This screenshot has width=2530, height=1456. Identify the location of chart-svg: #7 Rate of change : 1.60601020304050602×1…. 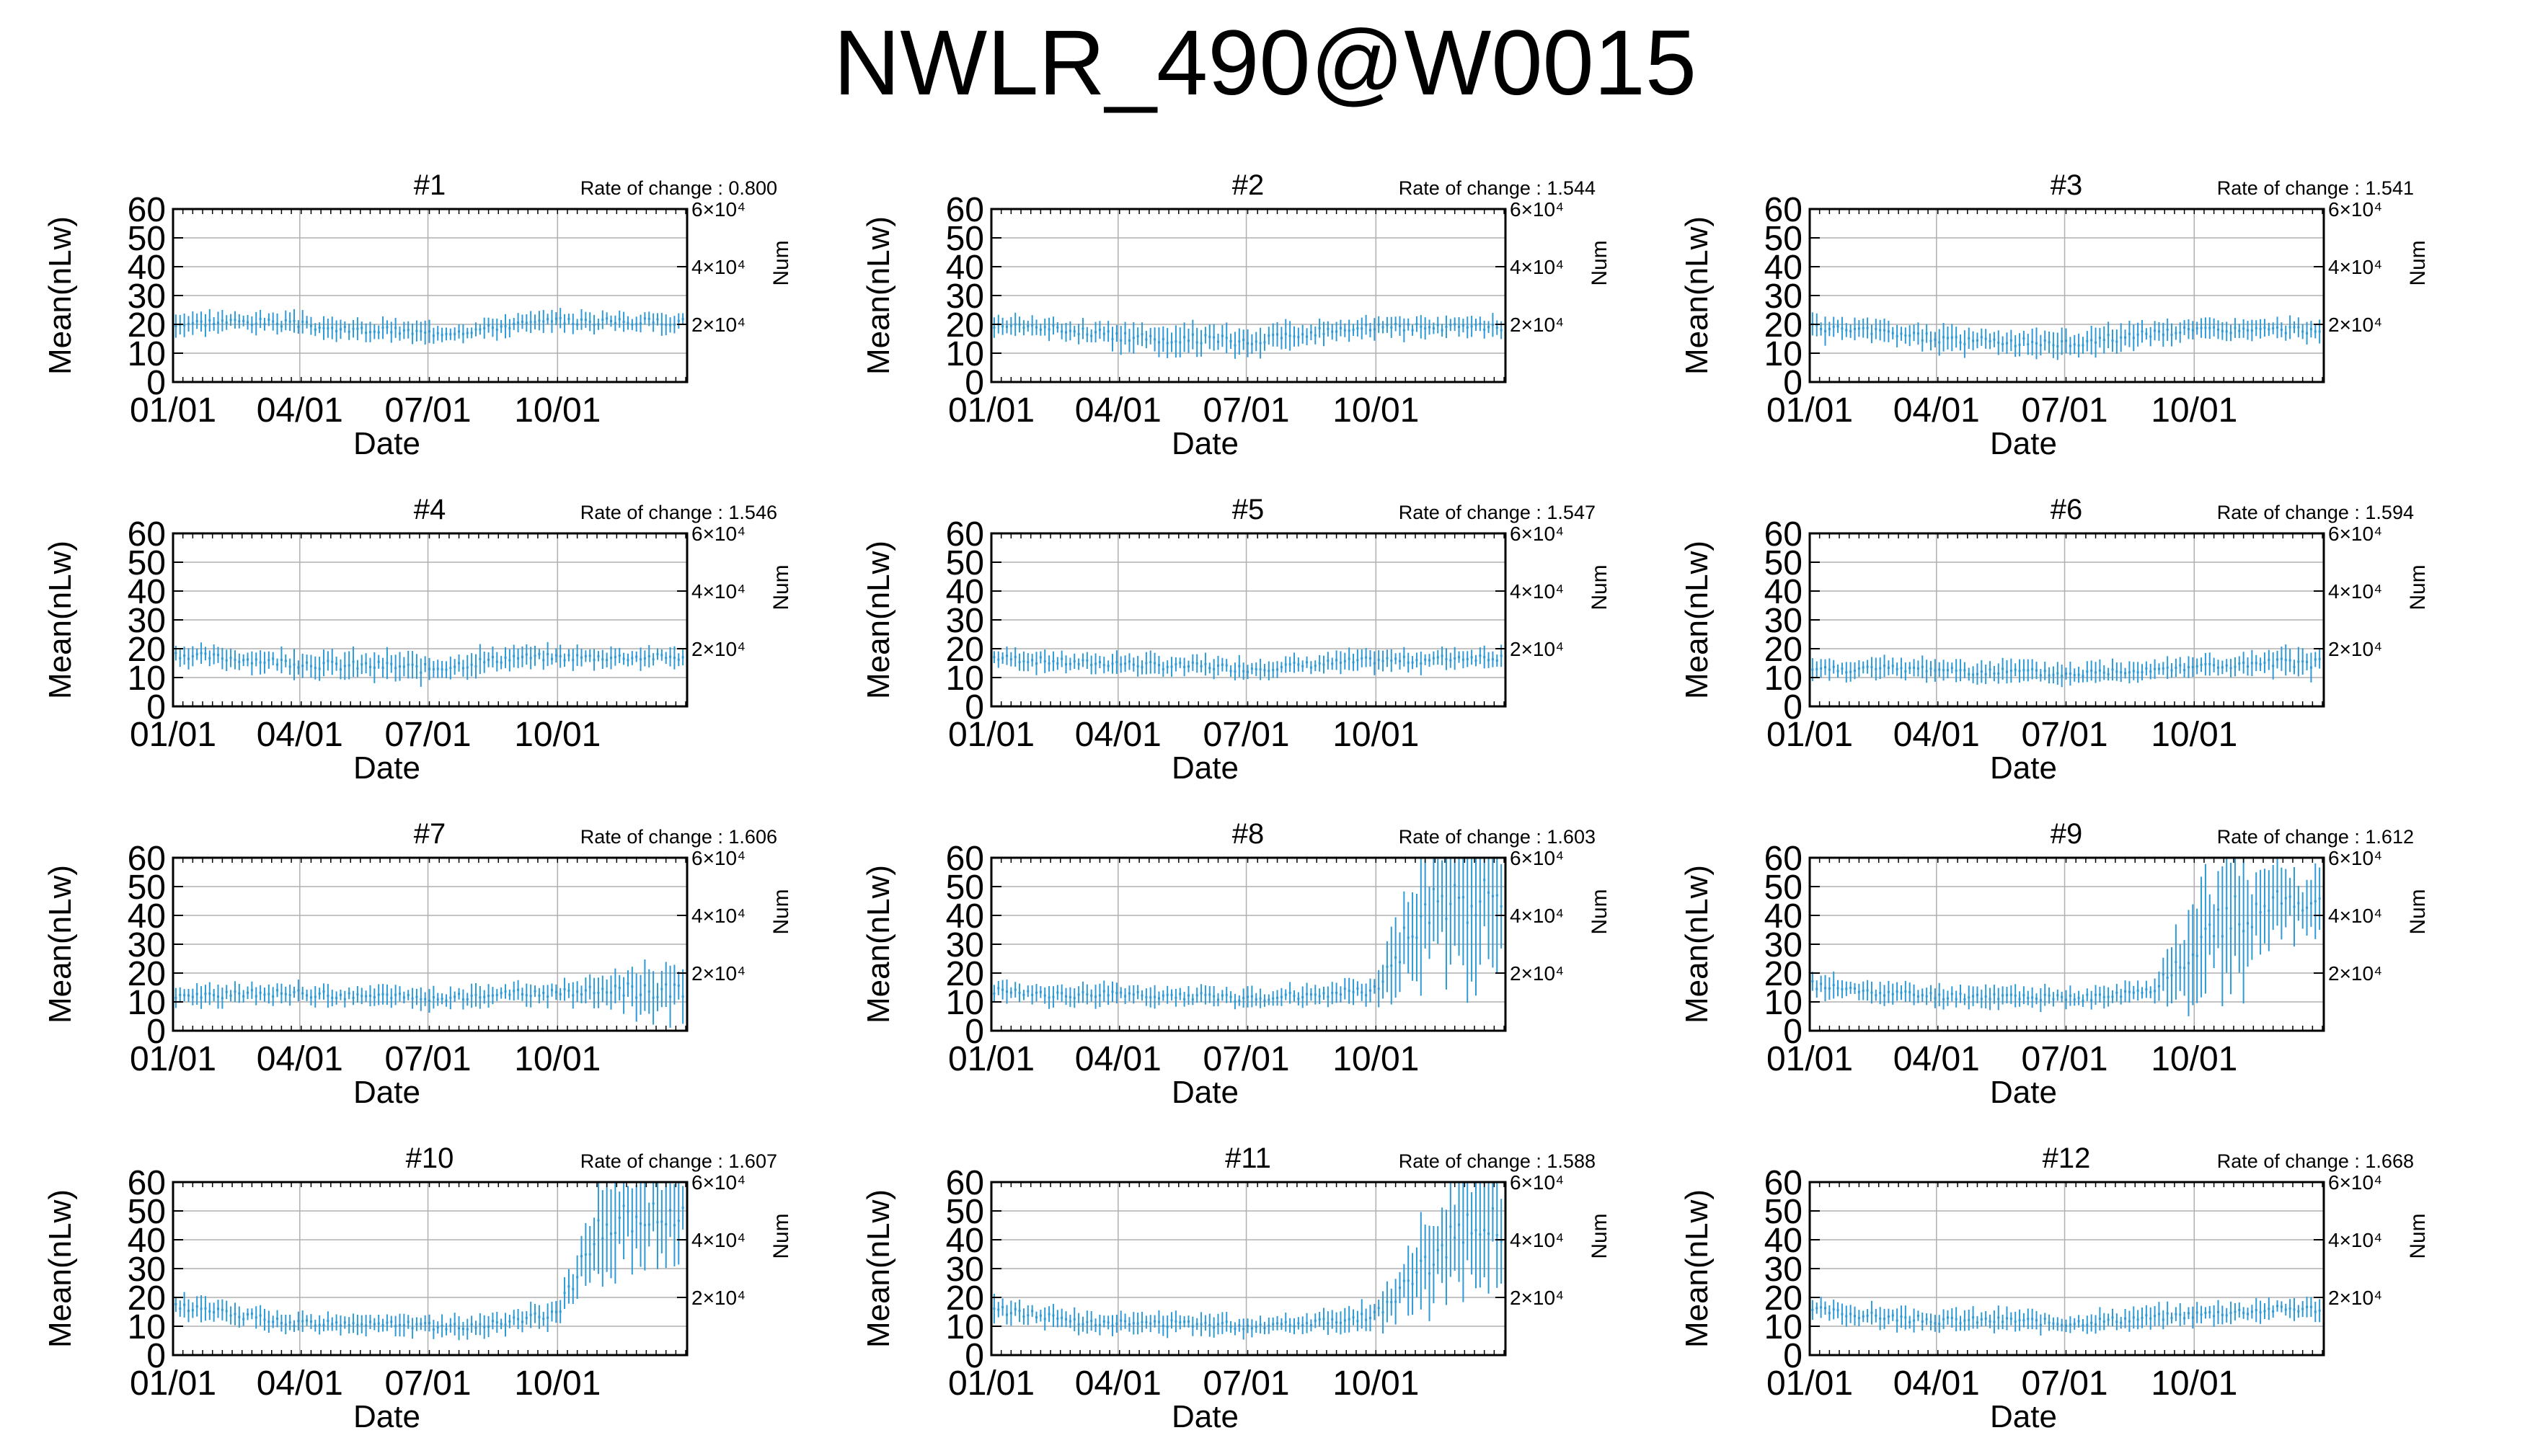
(418, 964).